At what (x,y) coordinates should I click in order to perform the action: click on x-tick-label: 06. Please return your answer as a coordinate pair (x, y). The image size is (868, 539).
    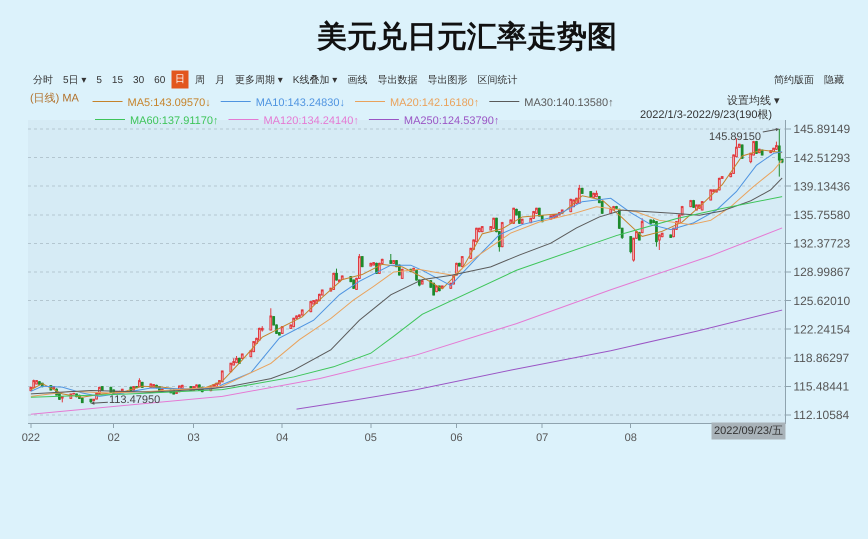
    Looking at the image, I should click on (456, 438).